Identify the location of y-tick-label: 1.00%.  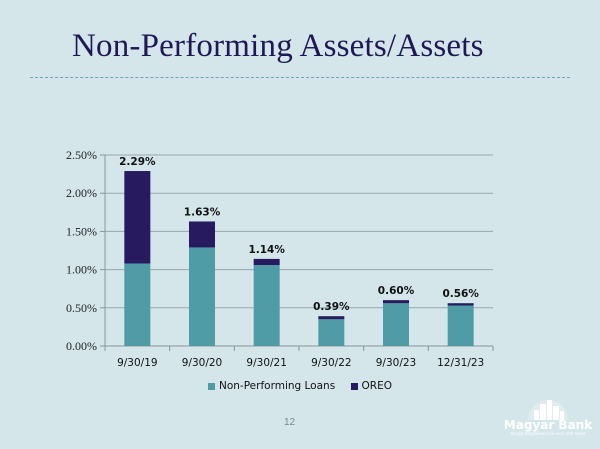
(81, 270).